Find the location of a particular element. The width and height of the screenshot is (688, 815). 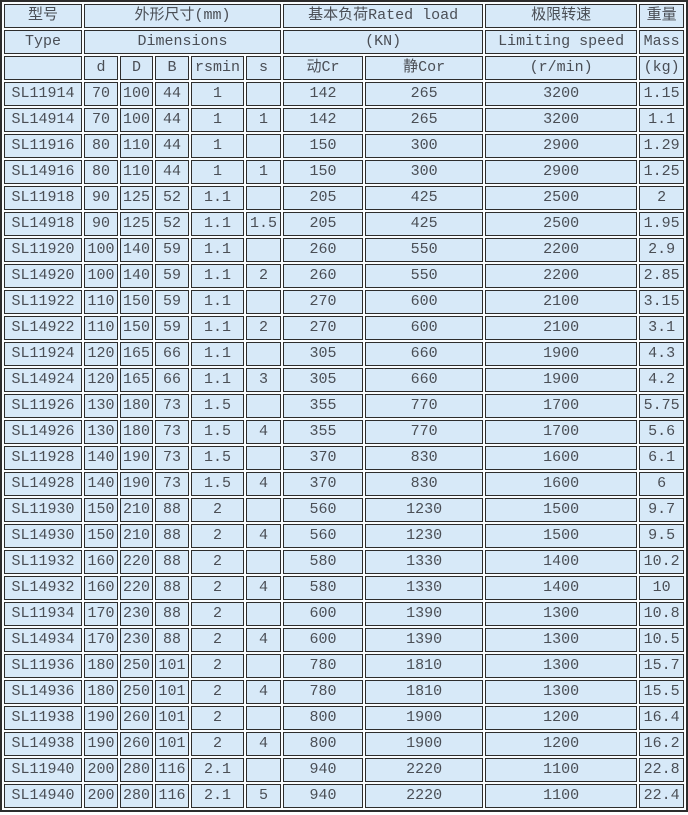

header-row-columns: d D B rsmin s 动Cr 静Cor (r/min) (kg) is located at coordinates (344, 68).